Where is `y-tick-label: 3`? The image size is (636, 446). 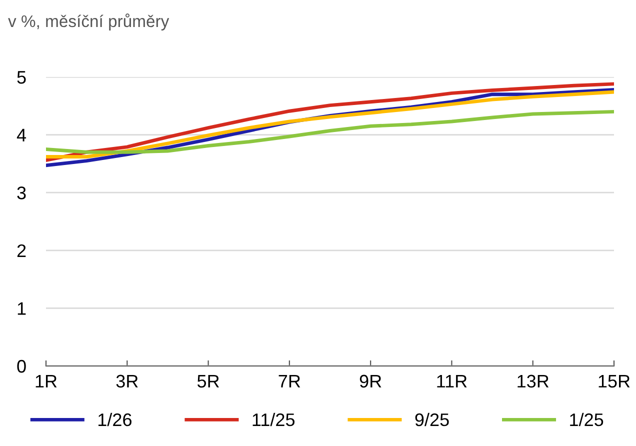
y-tick-label: 3 is located at coordinates (21, 193).